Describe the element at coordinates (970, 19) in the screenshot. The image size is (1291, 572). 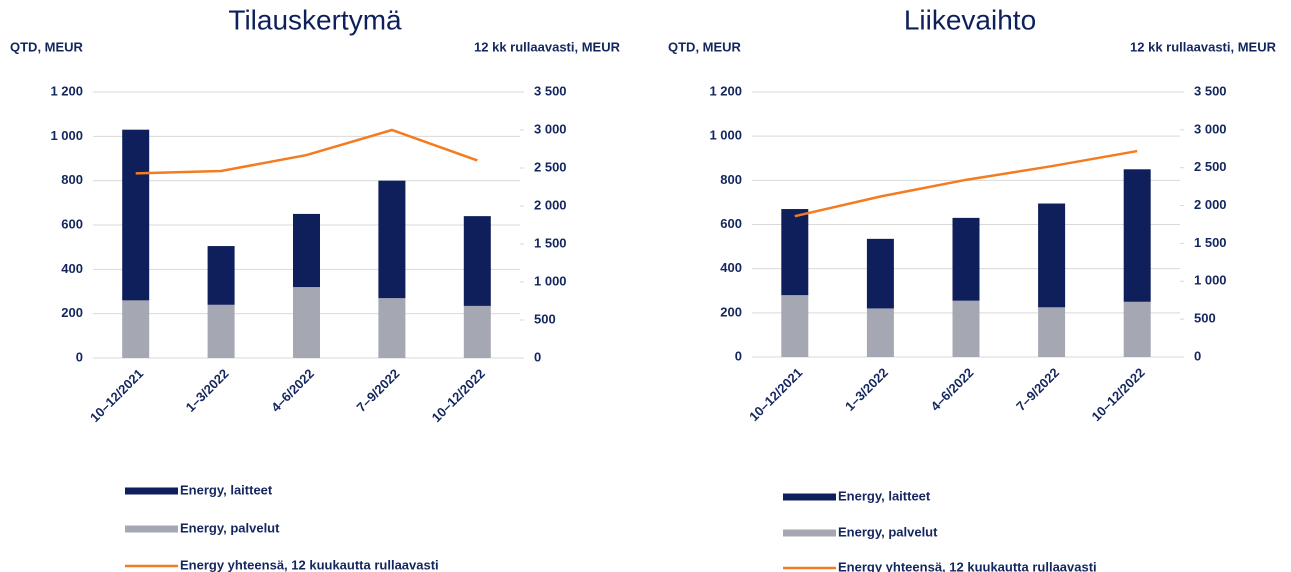
I see `chart-title: Liikevaihto` at that location.